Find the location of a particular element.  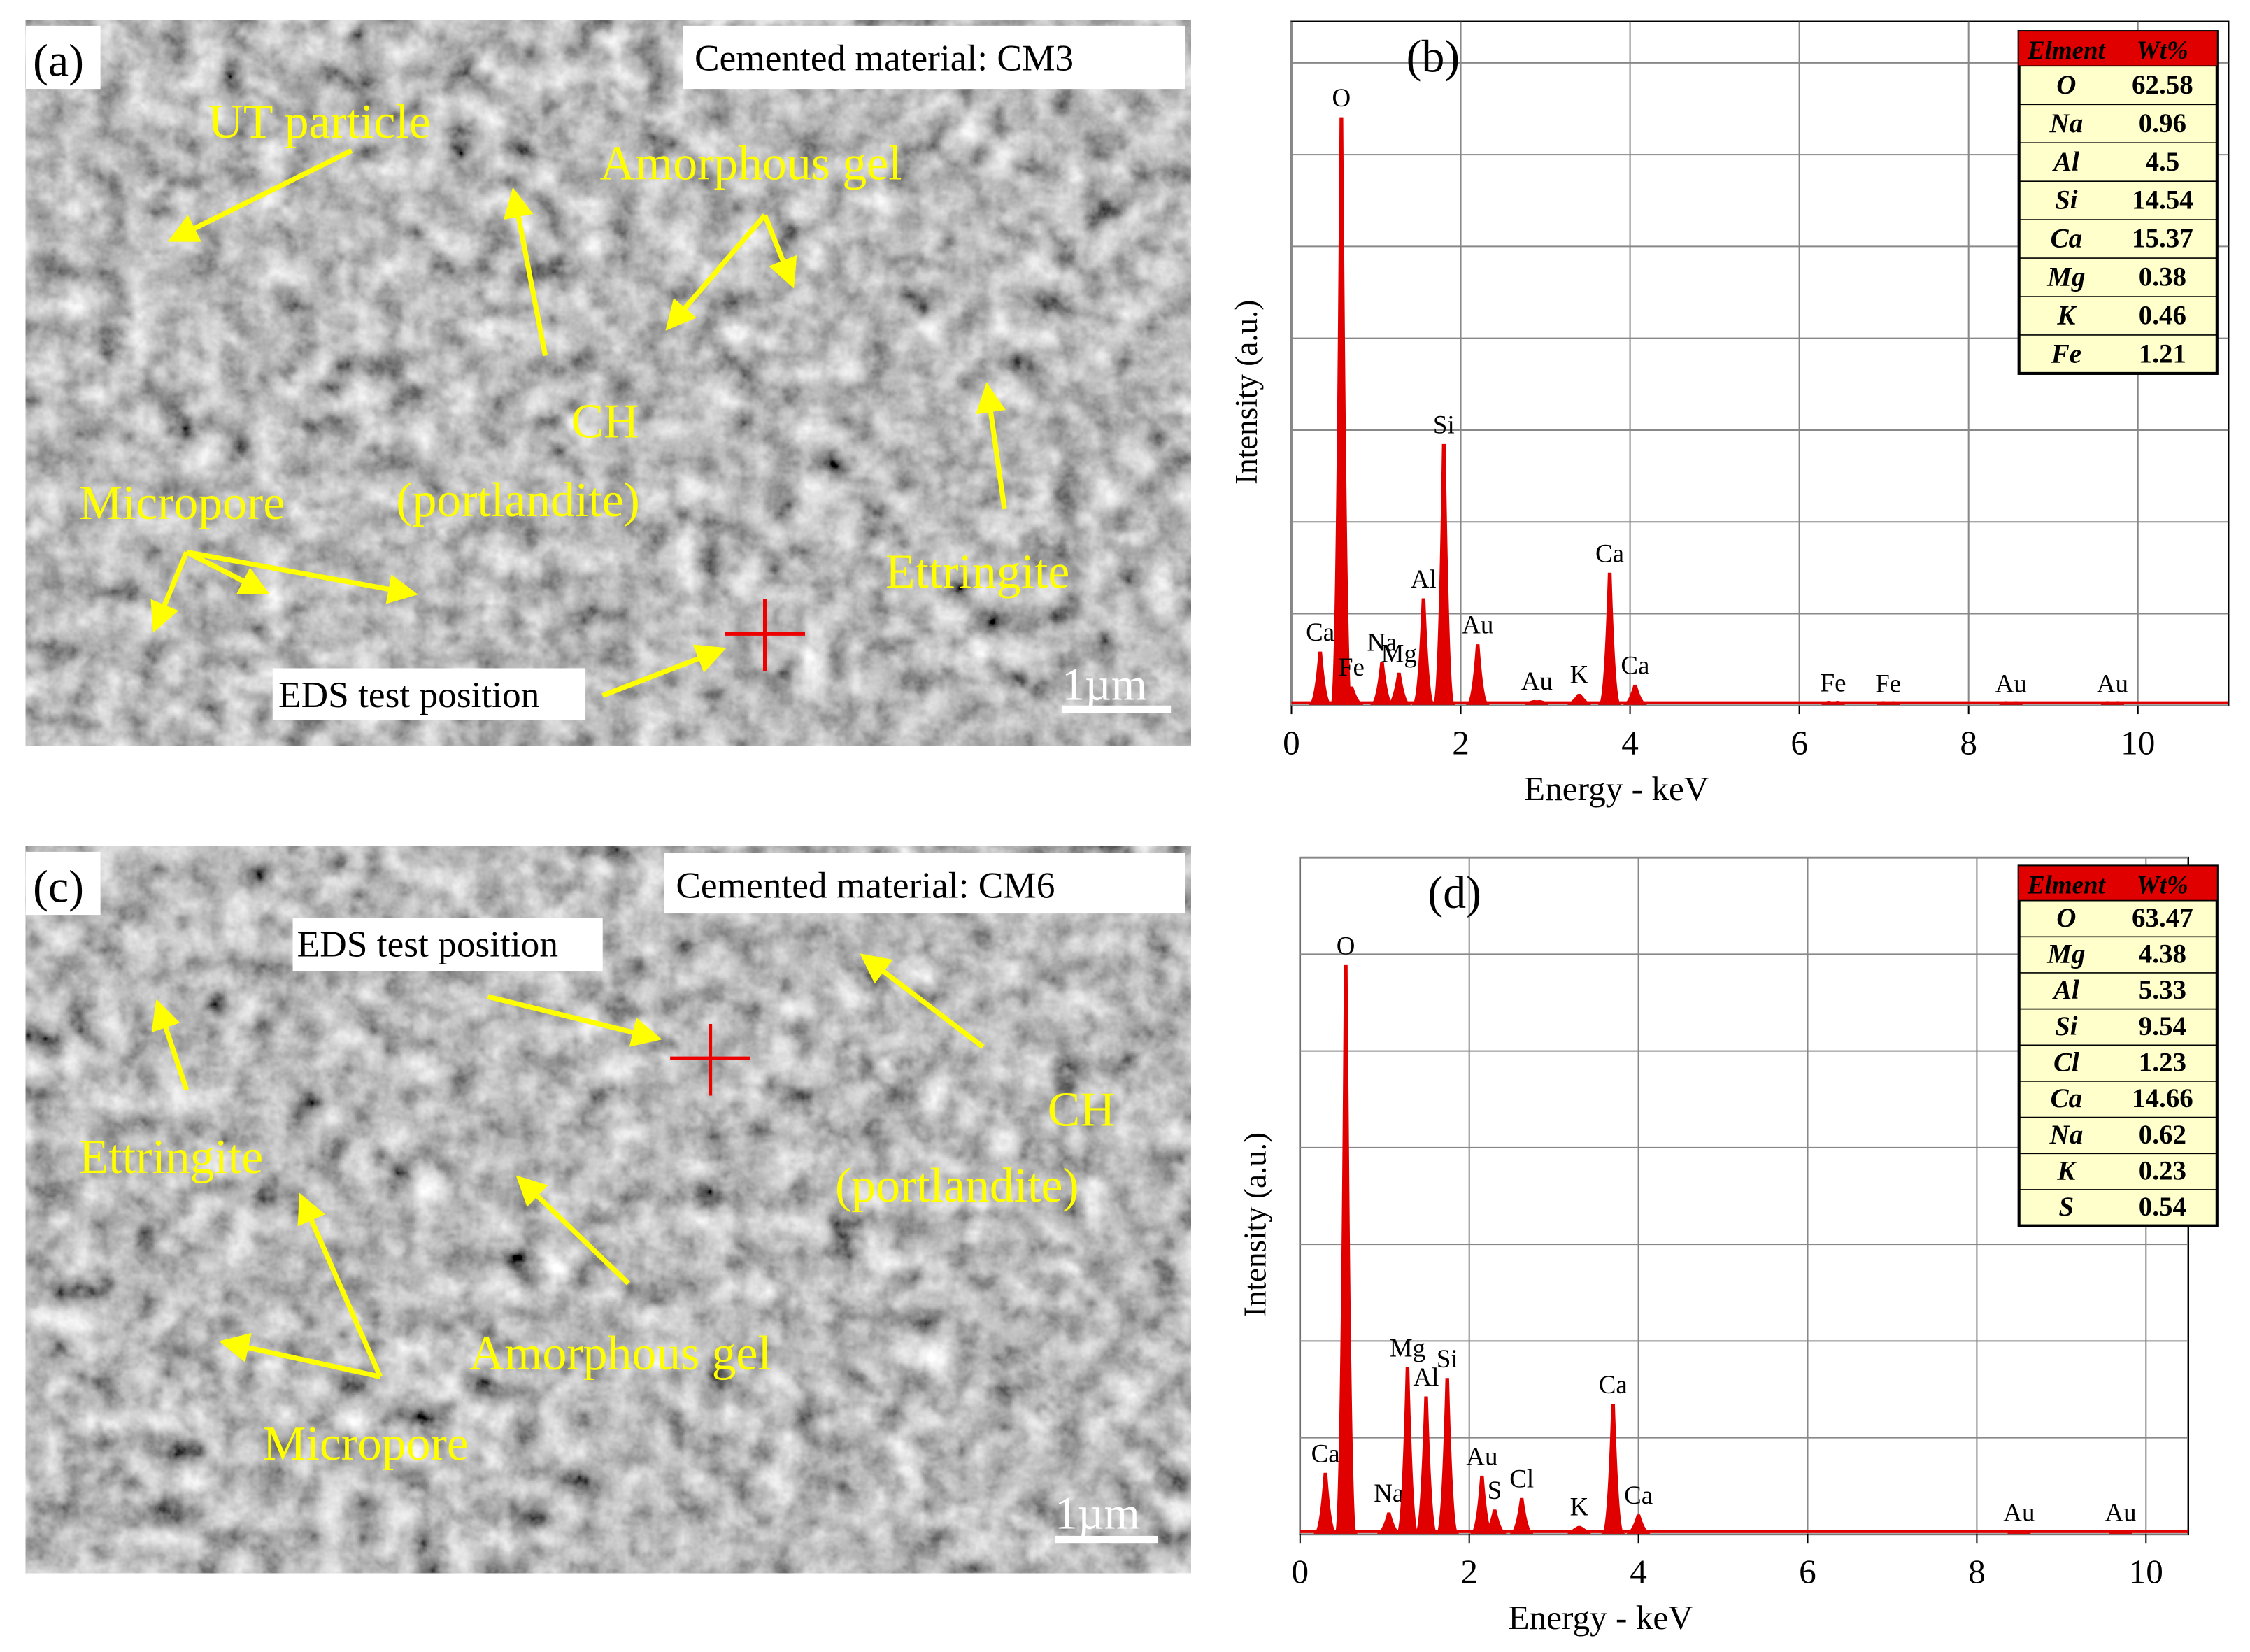

table-cell: 1.23 is located at coordinates (2162, 1063).